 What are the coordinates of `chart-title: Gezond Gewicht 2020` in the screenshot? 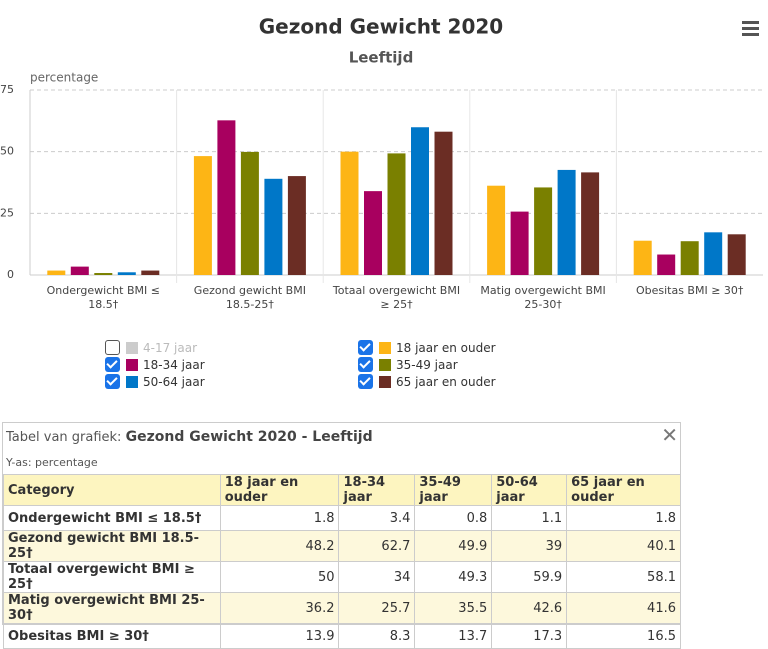 It's located at (381, 27).